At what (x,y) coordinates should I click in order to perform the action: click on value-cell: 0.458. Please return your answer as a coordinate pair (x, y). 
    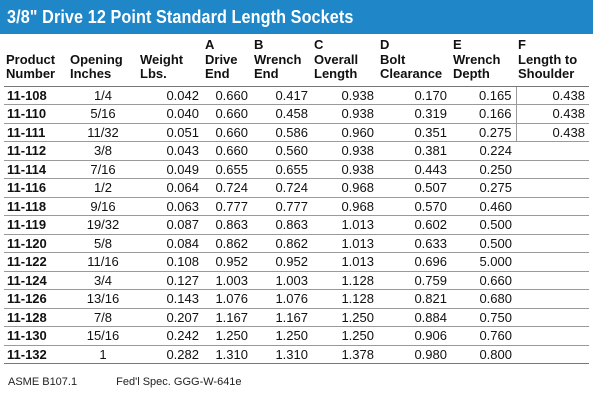
    Looking at the image, I should click on (282, 114).